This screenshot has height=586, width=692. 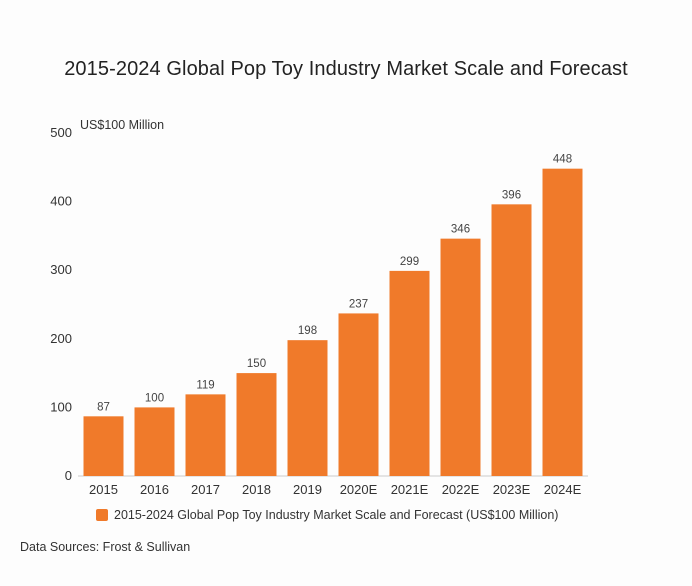 What do you see at coordinates (409, 373) in the screenshot?
I see `bar-2021E` at bounding box center [409, 373].